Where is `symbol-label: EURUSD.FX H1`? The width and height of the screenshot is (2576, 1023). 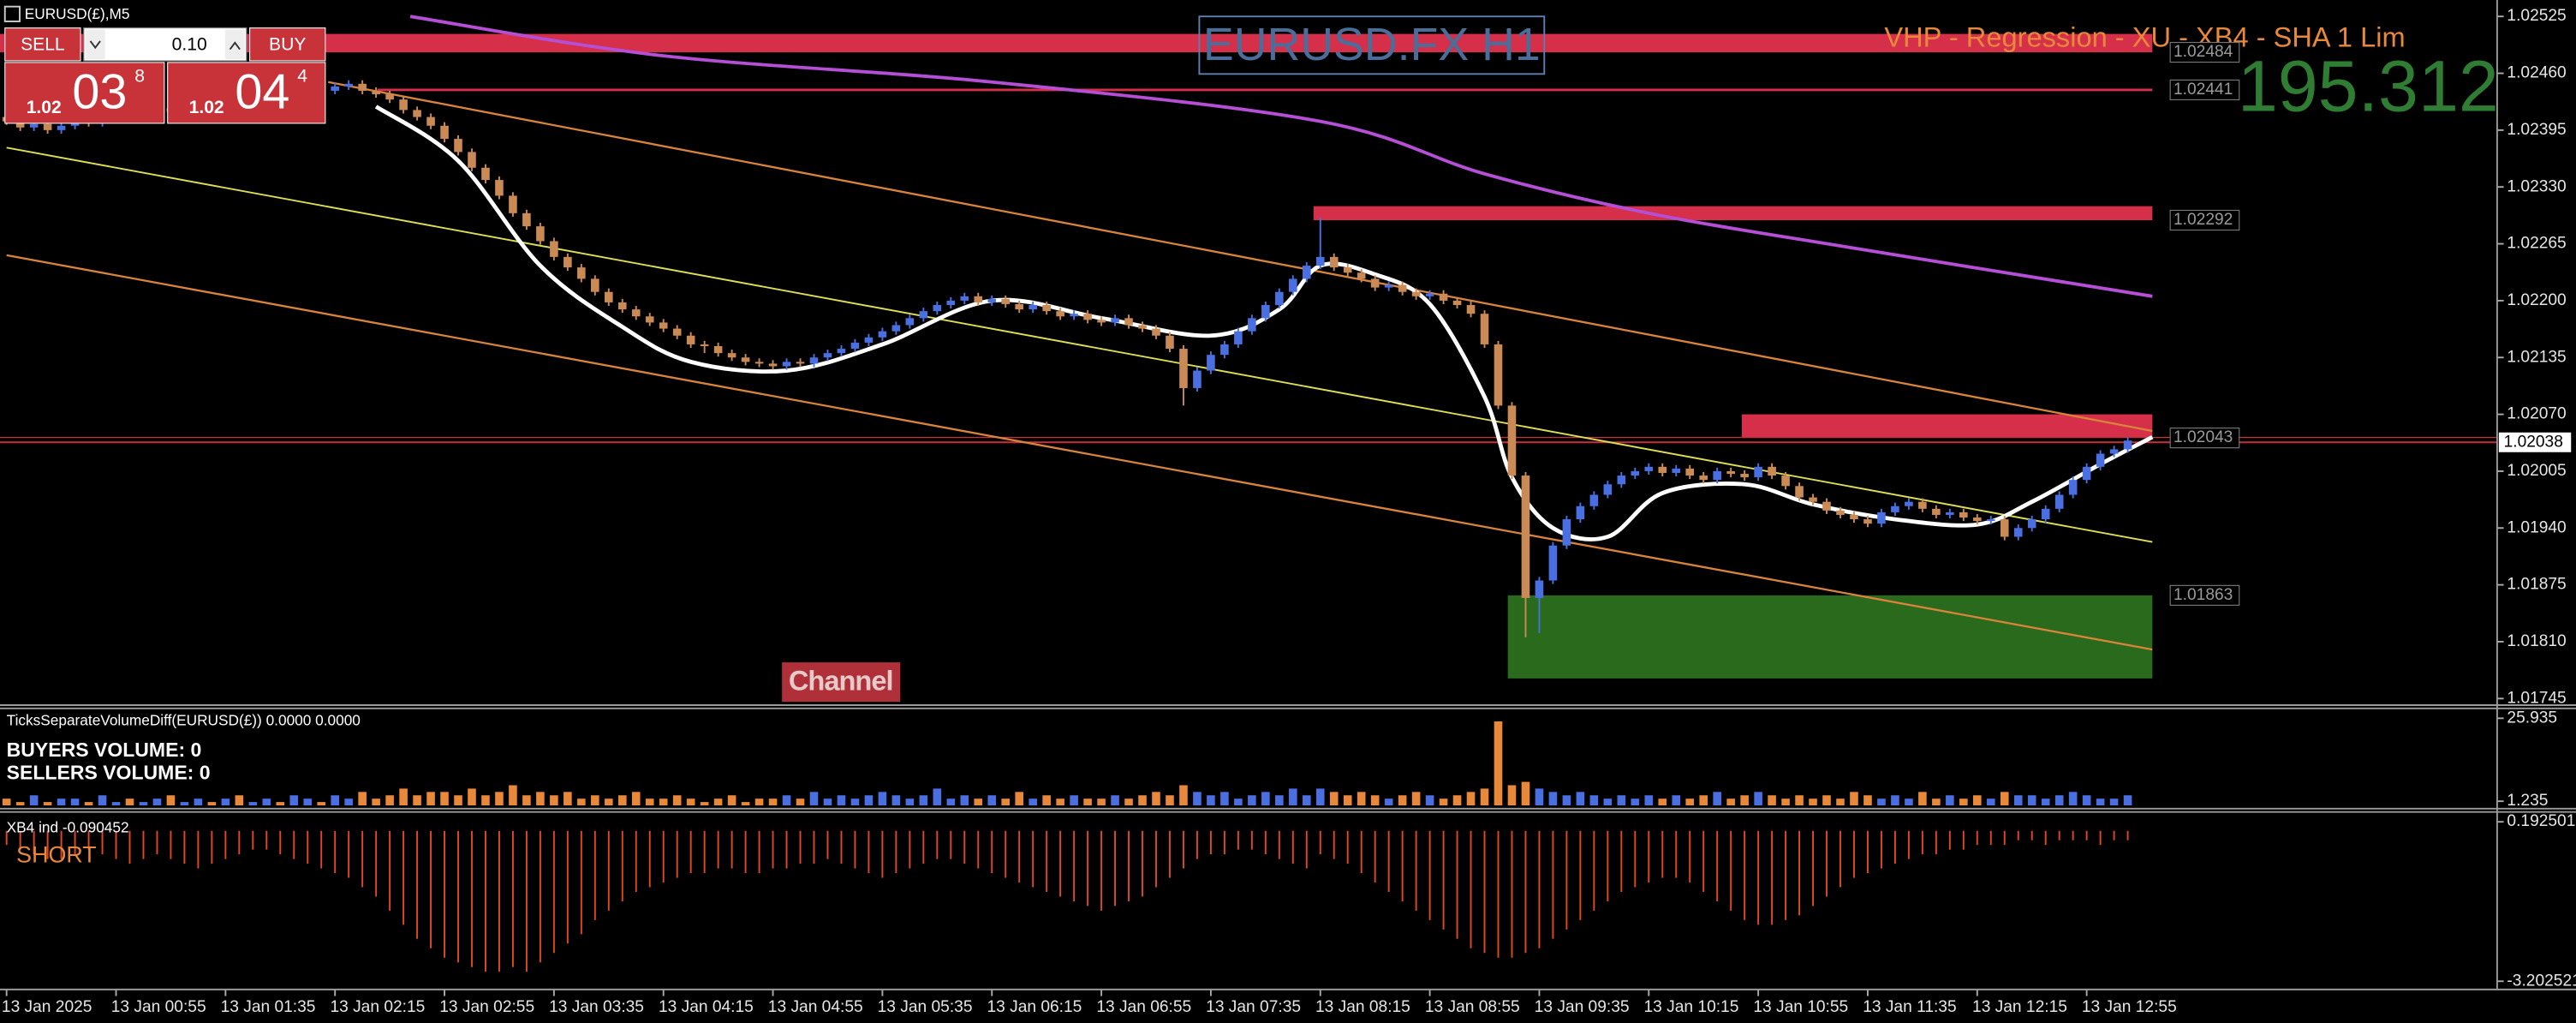
symbol-label: EURUSD.FX H1 is located at coordinates (1372, 45).